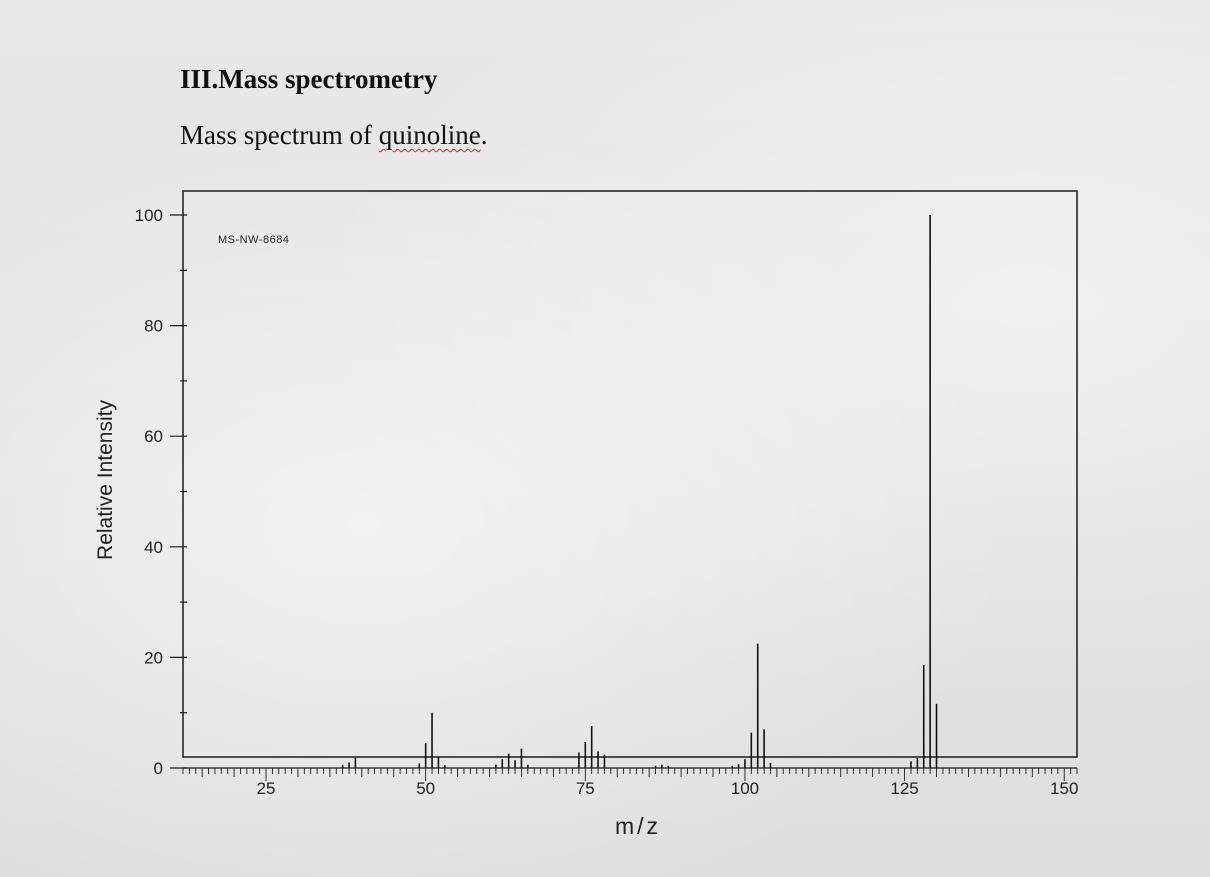 This screenshot has height=877, width=1210. I want to click on y-tick-label: 60, so click(153, 436).